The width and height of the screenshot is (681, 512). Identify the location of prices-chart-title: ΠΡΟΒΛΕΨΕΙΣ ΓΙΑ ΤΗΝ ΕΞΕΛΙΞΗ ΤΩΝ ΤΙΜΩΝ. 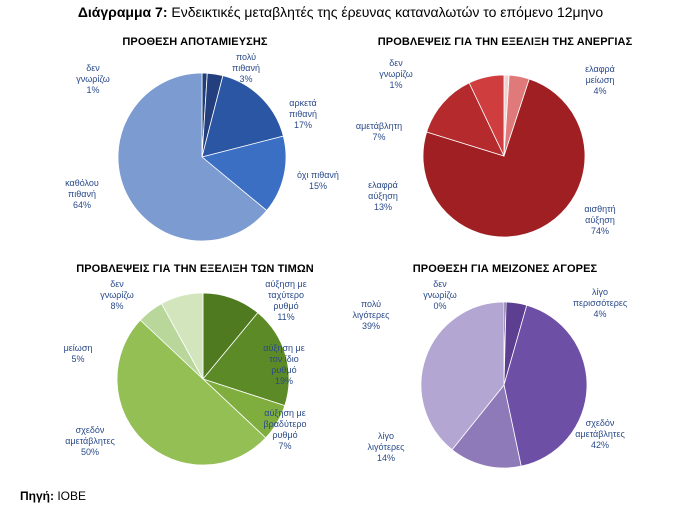
(195, 269).